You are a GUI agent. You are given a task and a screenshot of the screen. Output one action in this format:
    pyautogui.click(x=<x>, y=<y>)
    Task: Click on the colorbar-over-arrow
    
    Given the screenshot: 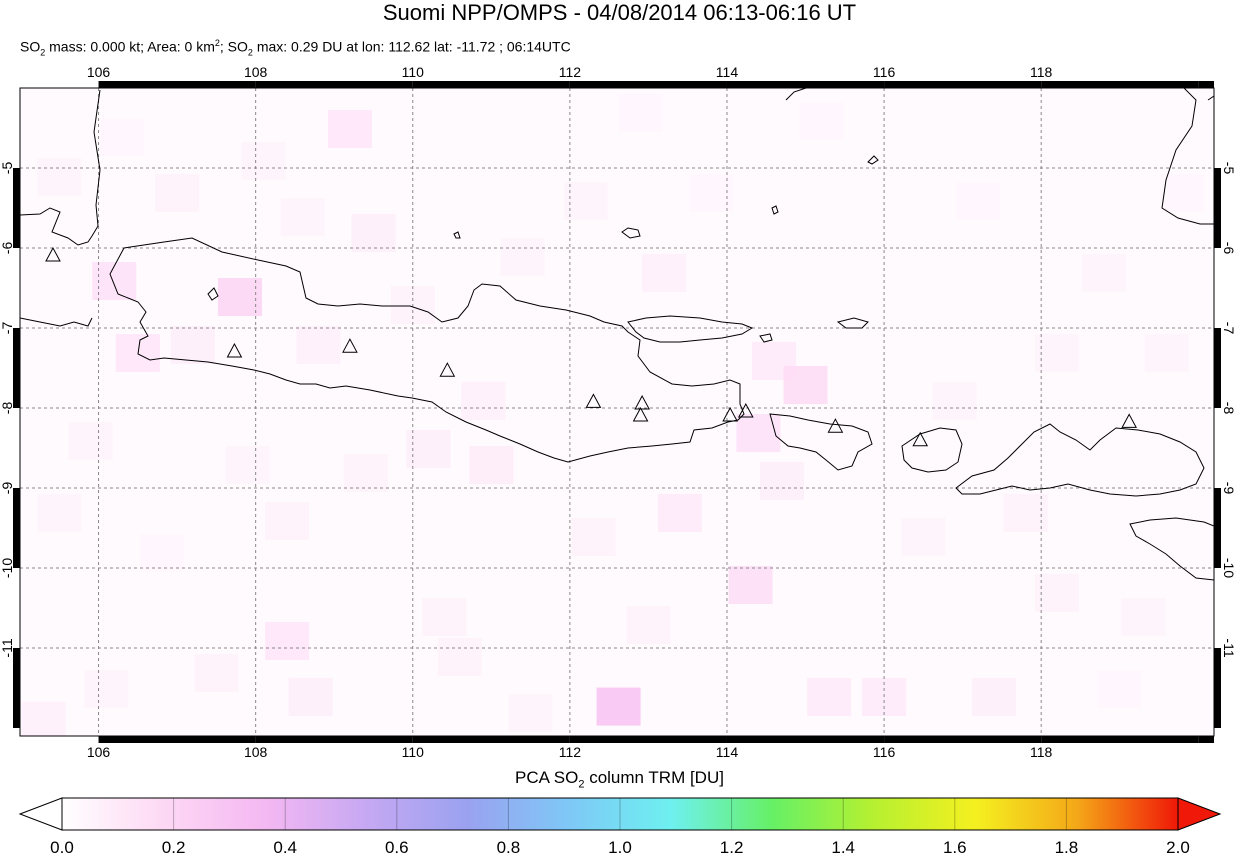 What is the action you would take?
    pyautogui.click(x=1199, y=814)
    